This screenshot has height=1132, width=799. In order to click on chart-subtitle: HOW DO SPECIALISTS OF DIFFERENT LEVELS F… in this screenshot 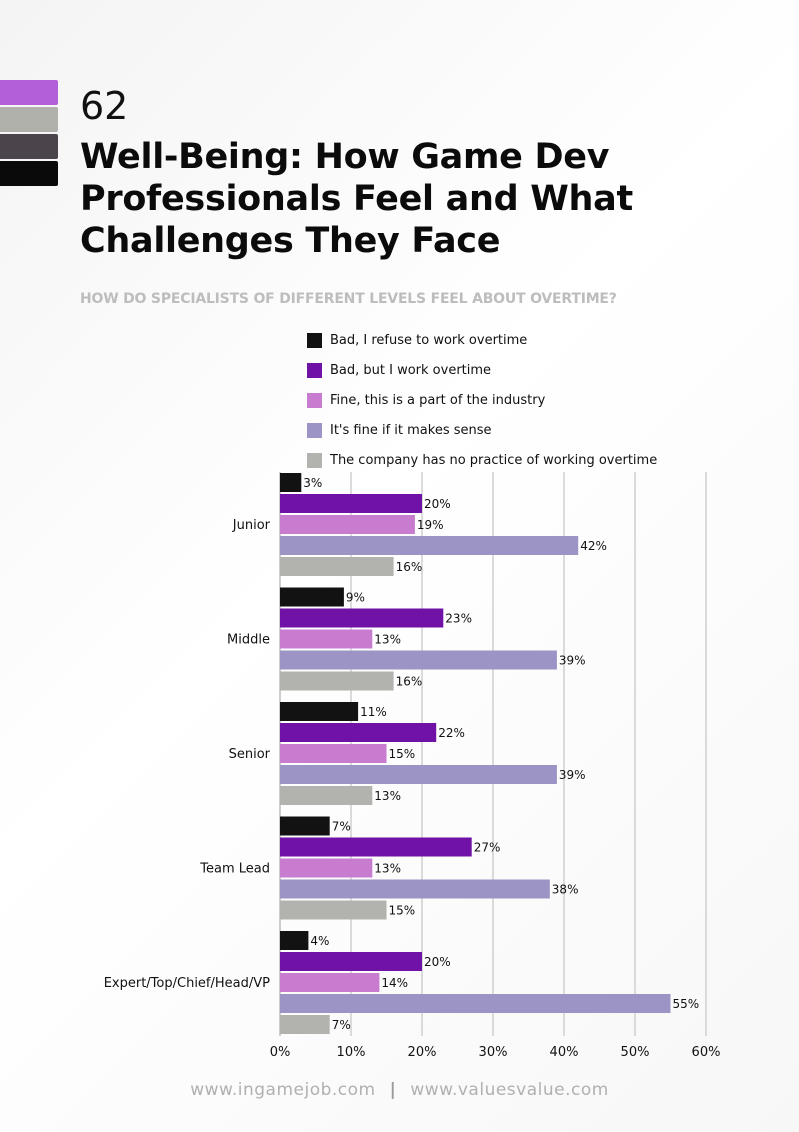, I will do `click(348, 299)`.